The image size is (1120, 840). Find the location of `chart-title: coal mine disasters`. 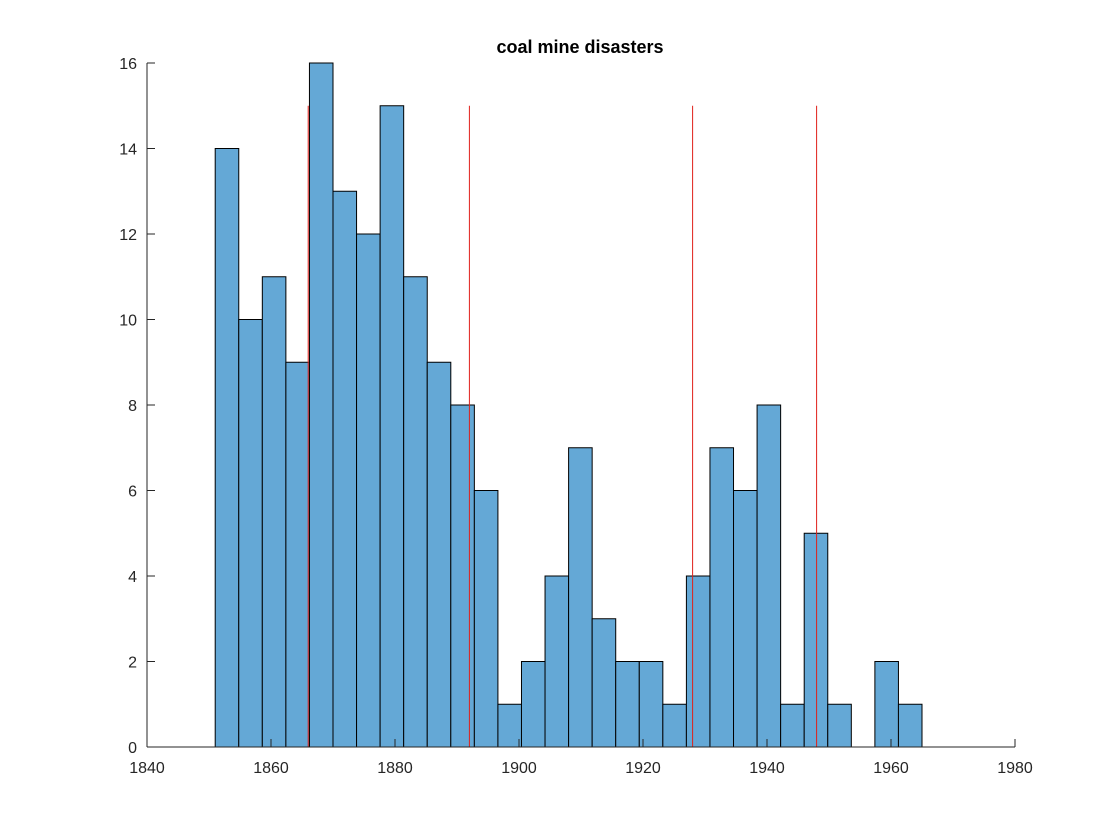

chart-title: coal mine disasters is located at coordinates (579, 47).